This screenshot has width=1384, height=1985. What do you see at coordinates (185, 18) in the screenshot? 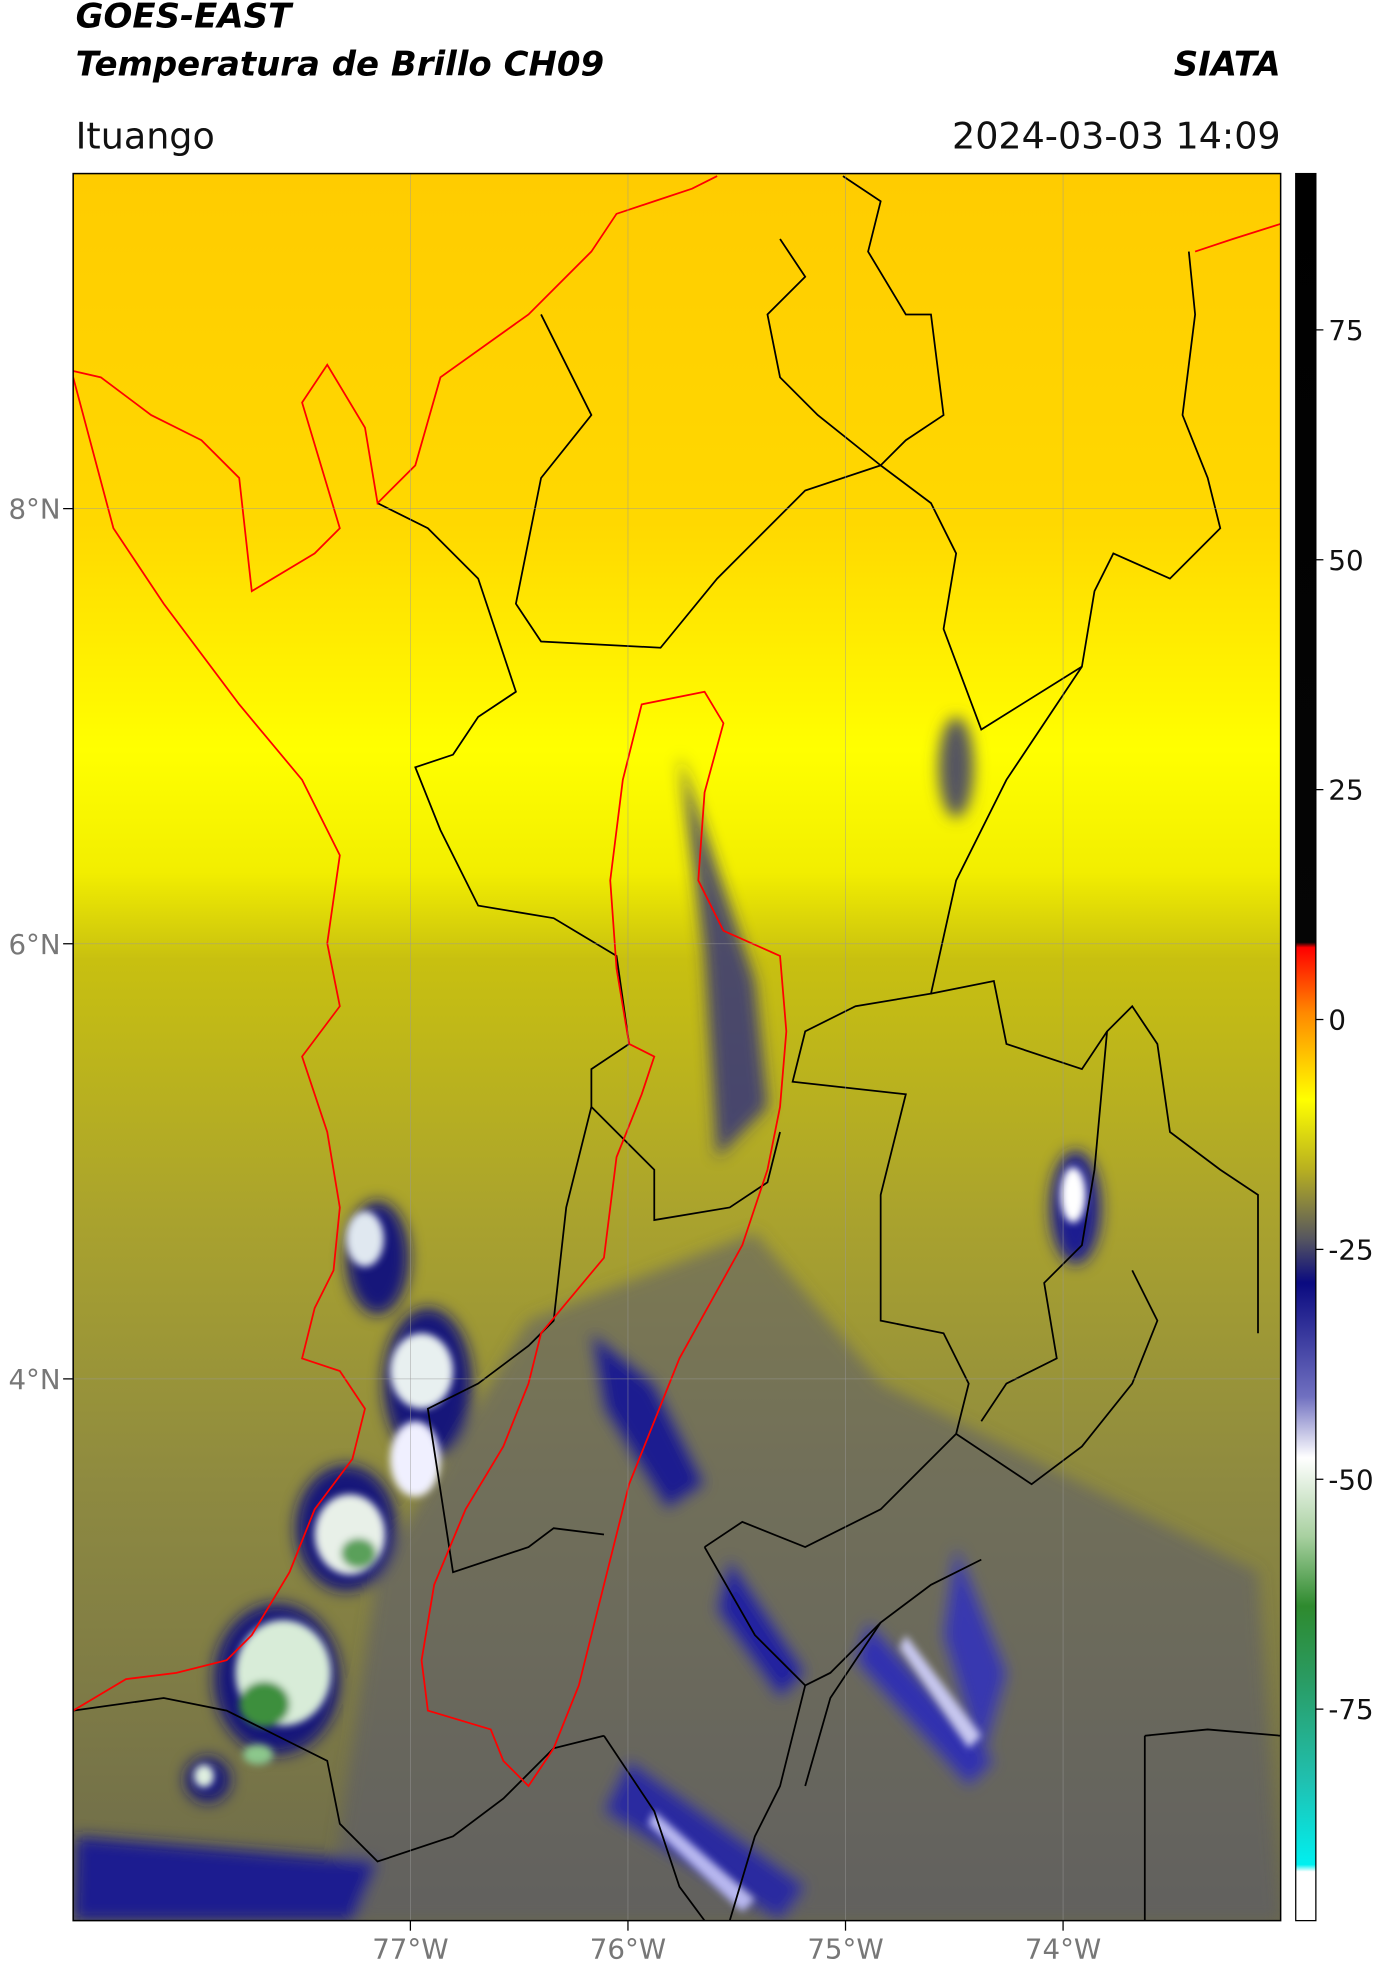
I see `title: GOES-EAST` at bounding box center [185, 18].